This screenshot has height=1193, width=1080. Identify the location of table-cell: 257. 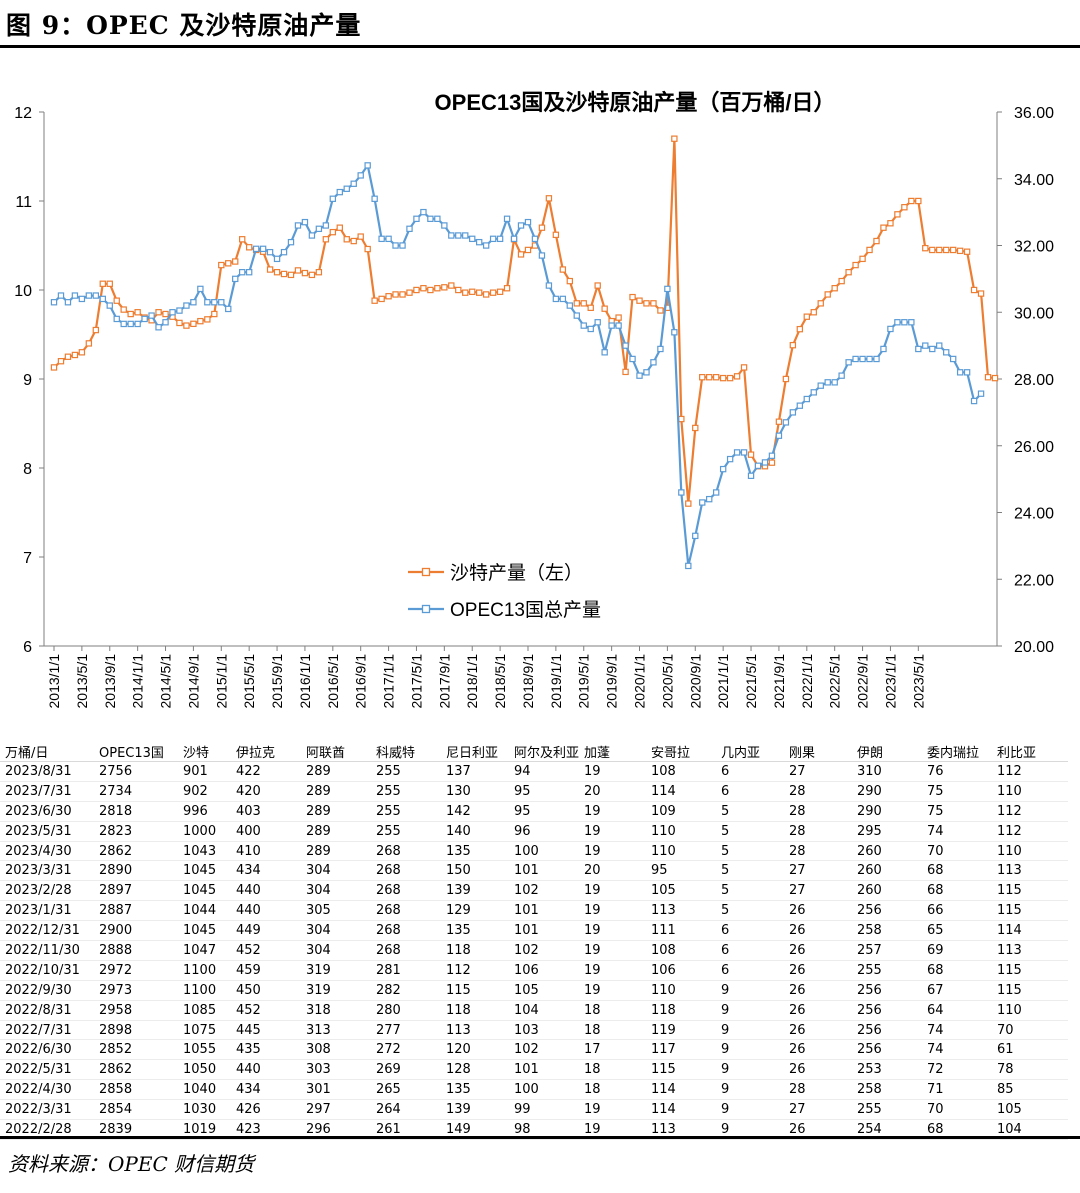
(869, 950).